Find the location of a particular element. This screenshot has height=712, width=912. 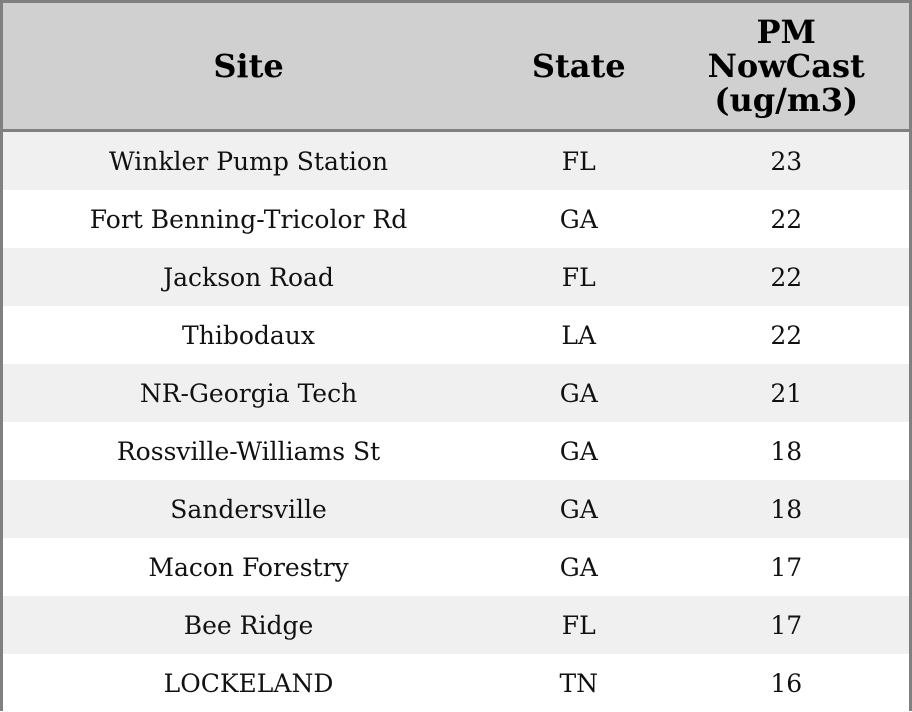

cell-site: LOCKELAND is located at coordinates (249, 683).